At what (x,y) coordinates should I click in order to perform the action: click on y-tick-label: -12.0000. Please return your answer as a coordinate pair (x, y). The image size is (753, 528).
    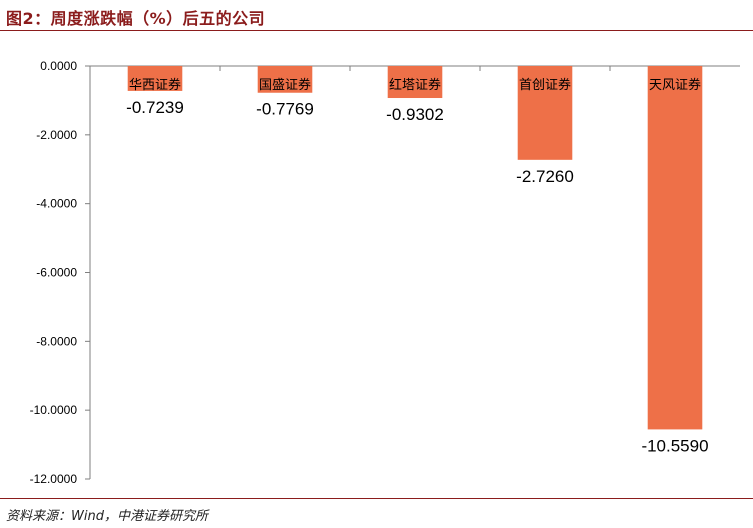
    Looking at the image, I should click on (54, 479).